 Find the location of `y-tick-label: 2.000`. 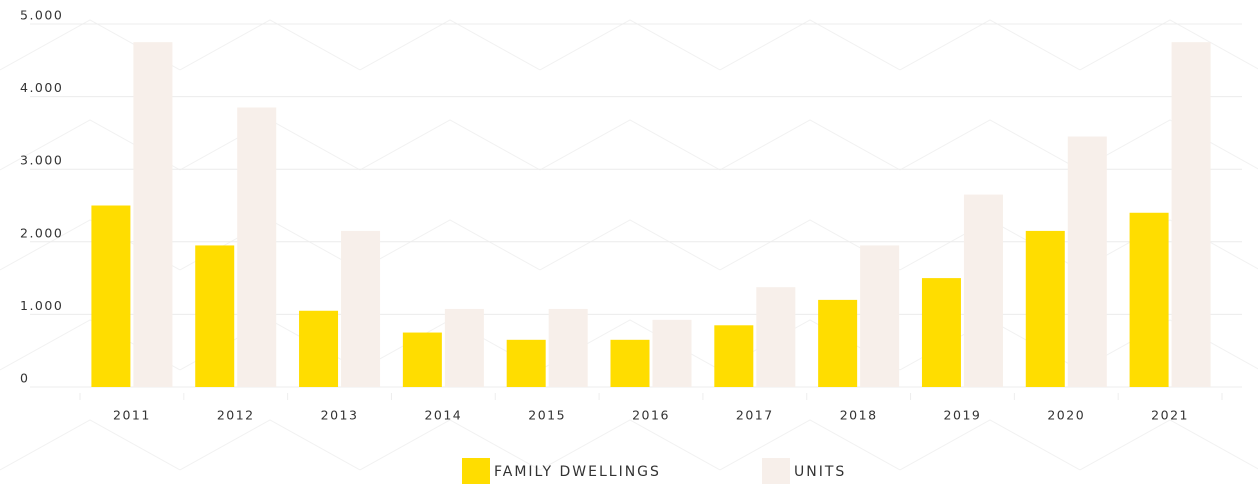

y-tick-label: 2.000 is located at coordinates (41, 232).